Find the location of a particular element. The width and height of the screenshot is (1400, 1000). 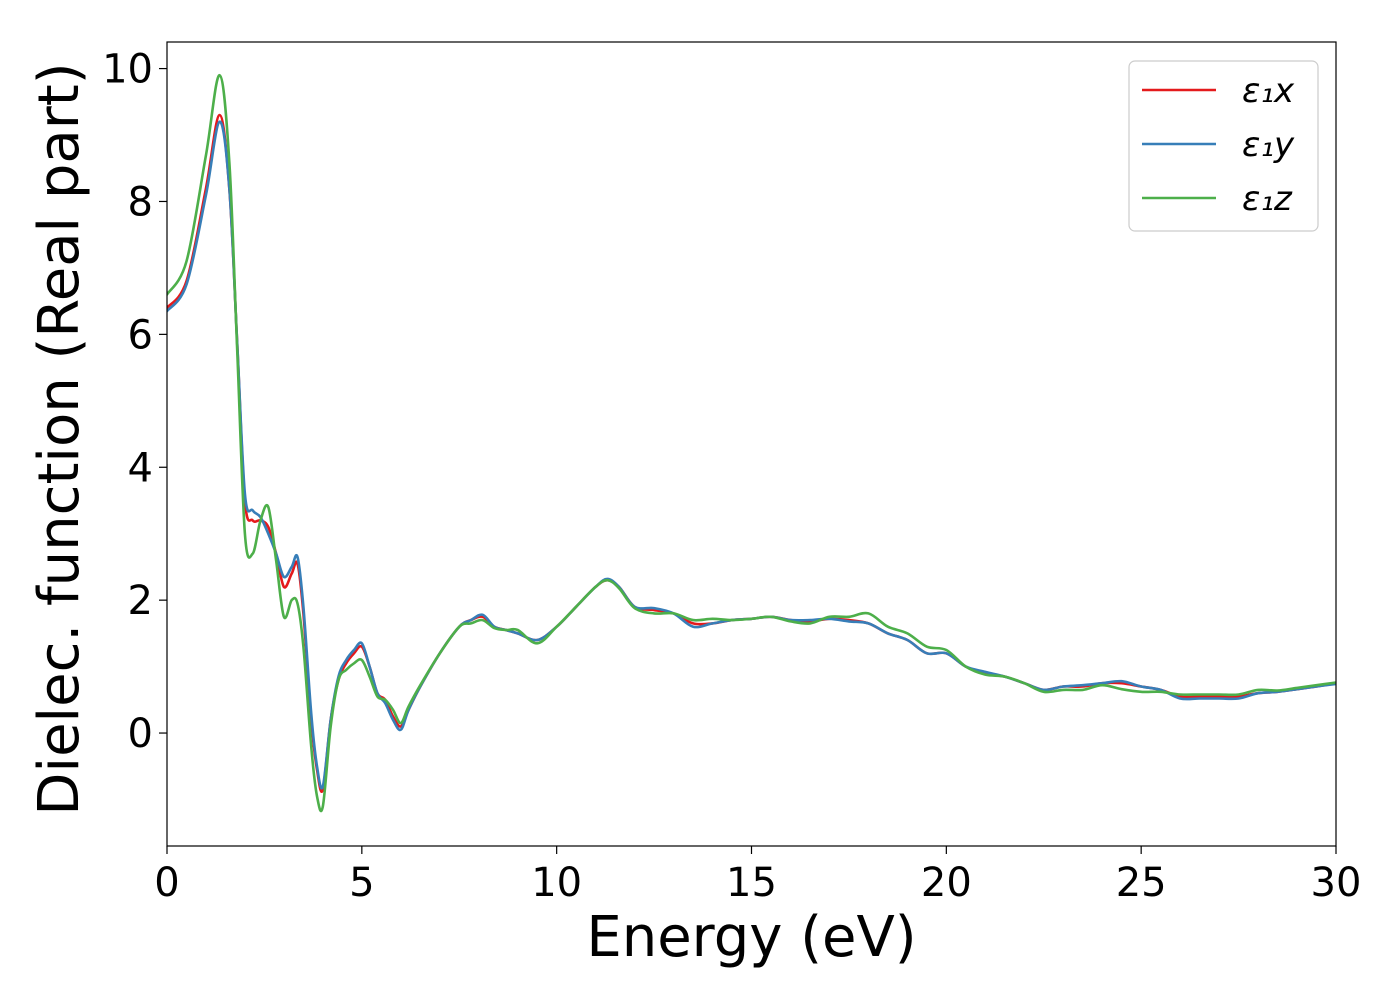

x-tick-label: 20 is located at coordinates (946, 883).